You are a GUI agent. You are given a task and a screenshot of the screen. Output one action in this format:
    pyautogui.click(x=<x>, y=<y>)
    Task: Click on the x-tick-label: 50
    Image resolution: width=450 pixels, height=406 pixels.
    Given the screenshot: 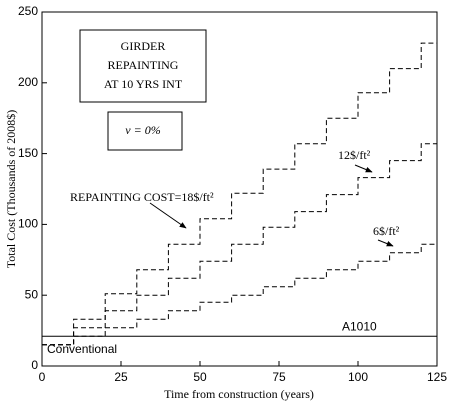 What is the action you would take?
    pyautogui.click(x=200, y=377)
    